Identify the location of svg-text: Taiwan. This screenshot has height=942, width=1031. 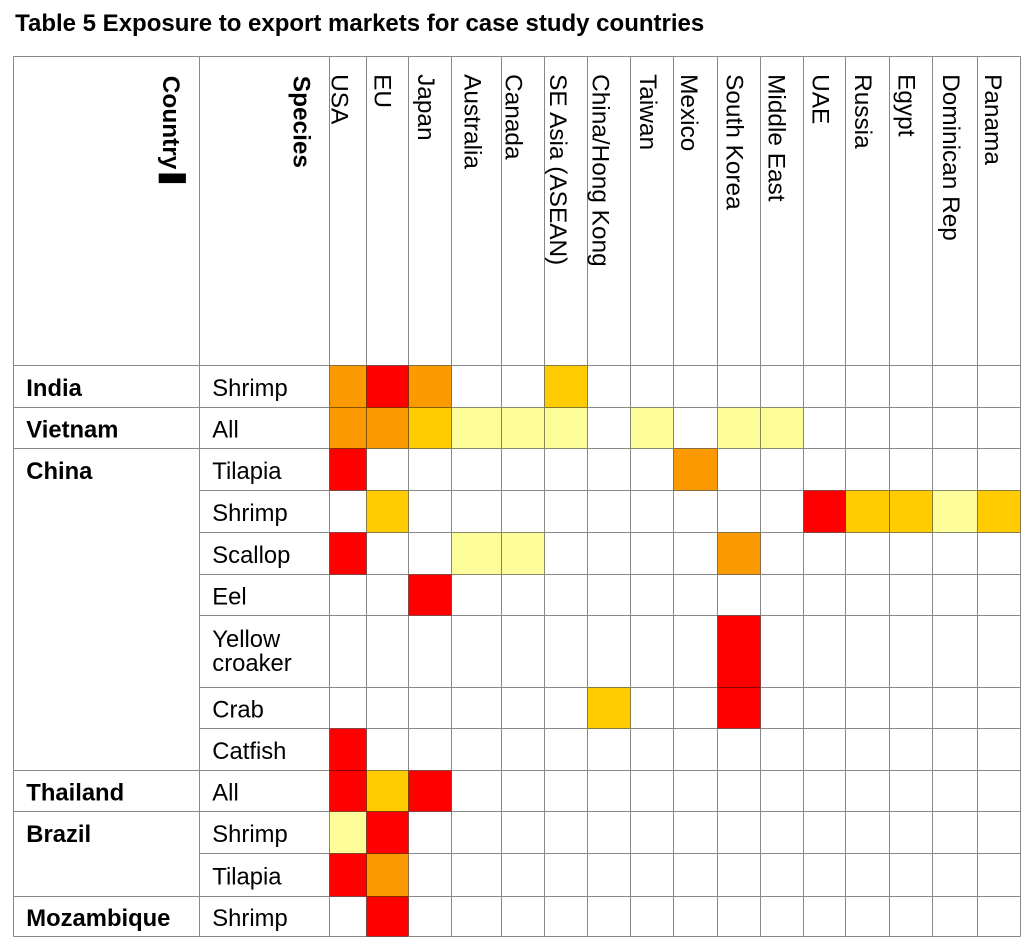
(647, 112).